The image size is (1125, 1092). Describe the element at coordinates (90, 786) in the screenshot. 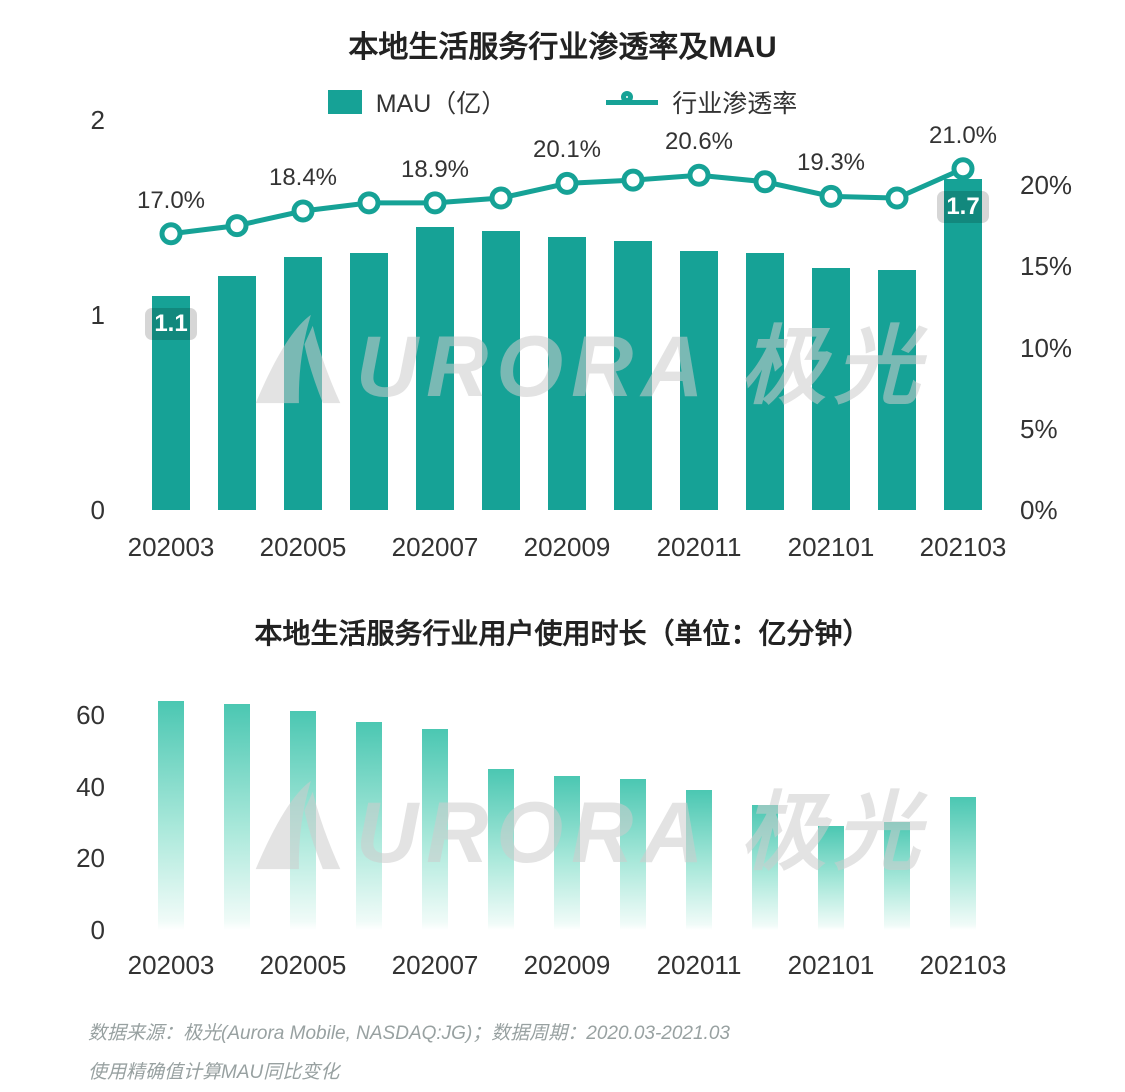

I see `chart2-y-axis-tick: 40` at that location.